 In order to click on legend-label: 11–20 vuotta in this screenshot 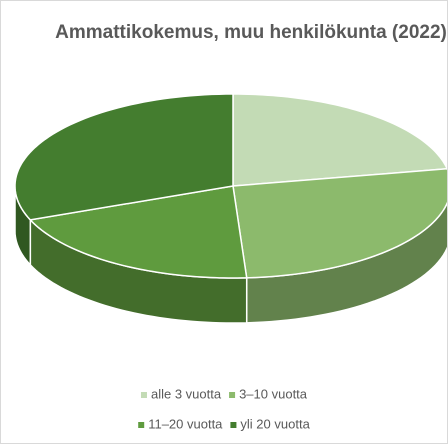, I will do `click(185, 423)`.